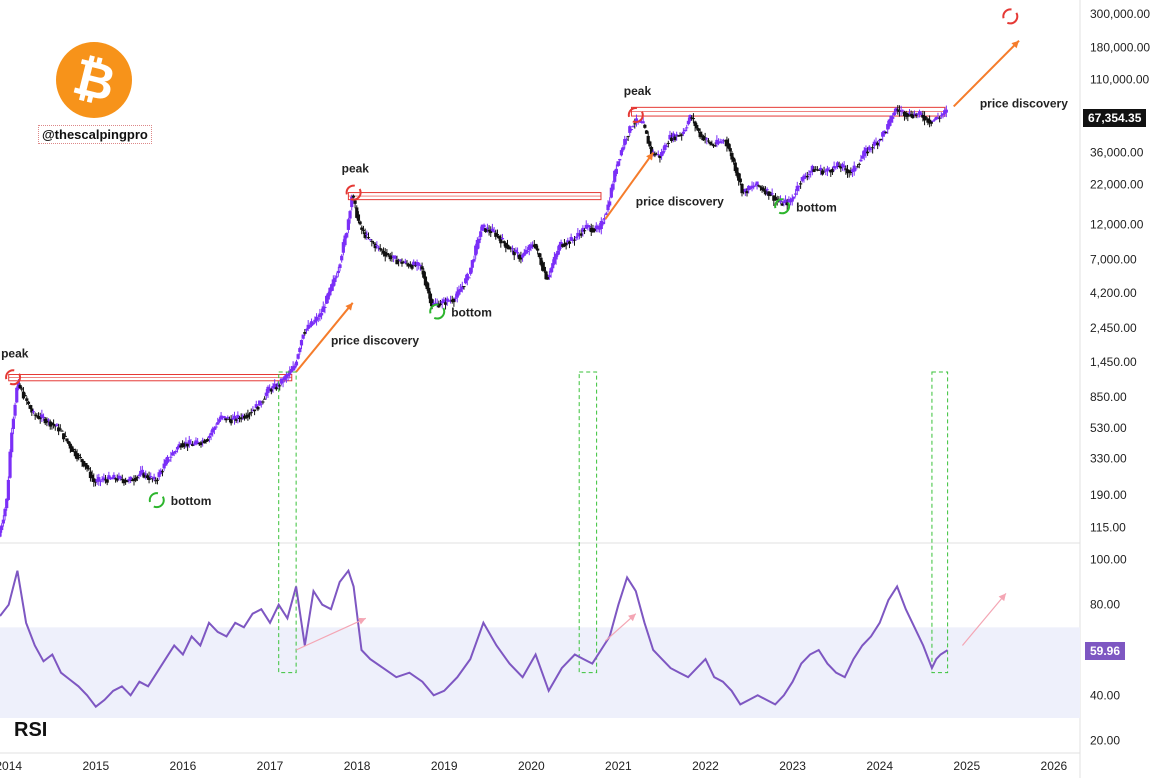 The image size is (1156, 778). What do you see at coordinates (94, 80) in the screenshot?
I see `bitcoin-glyph: ₿` at bounding box center [94, 80].